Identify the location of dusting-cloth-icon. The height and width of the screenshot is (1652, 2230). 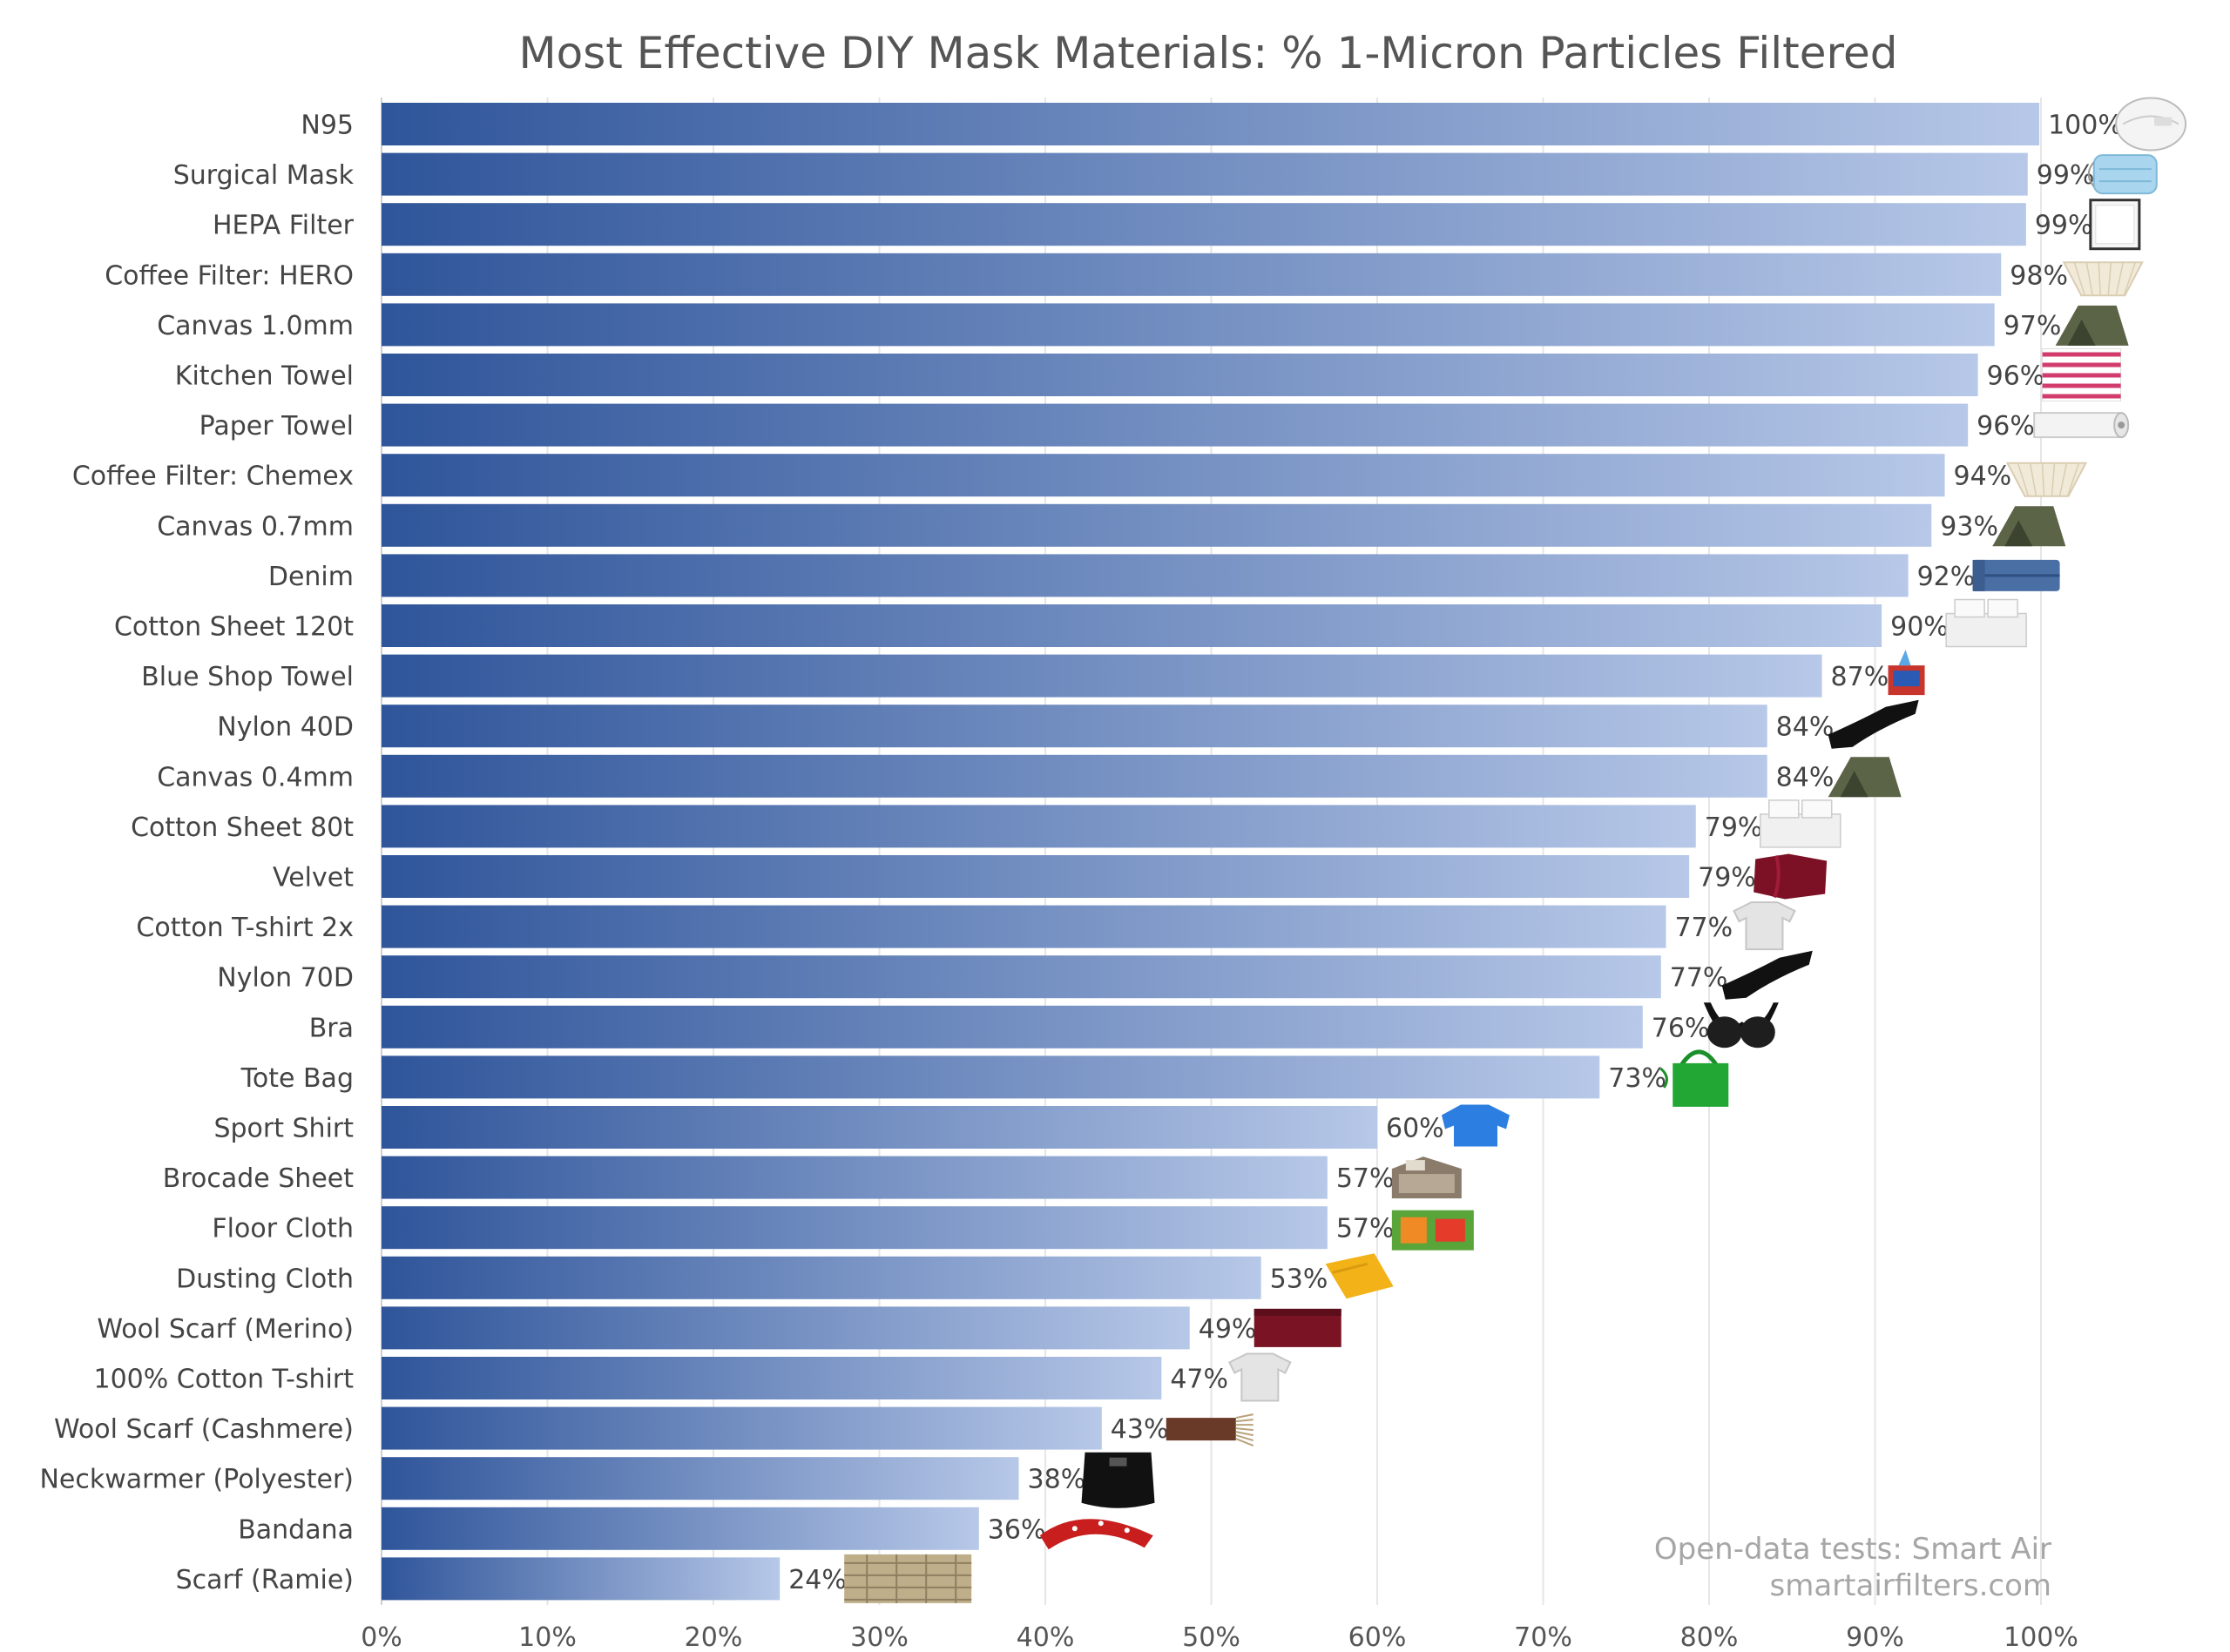
(1359, 1276).